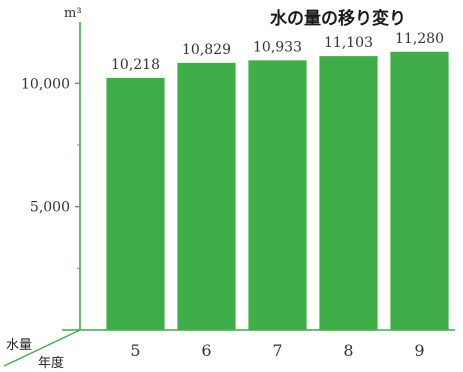  I want to click on chart-title: 水の量の移り変り, so click(338, 19).